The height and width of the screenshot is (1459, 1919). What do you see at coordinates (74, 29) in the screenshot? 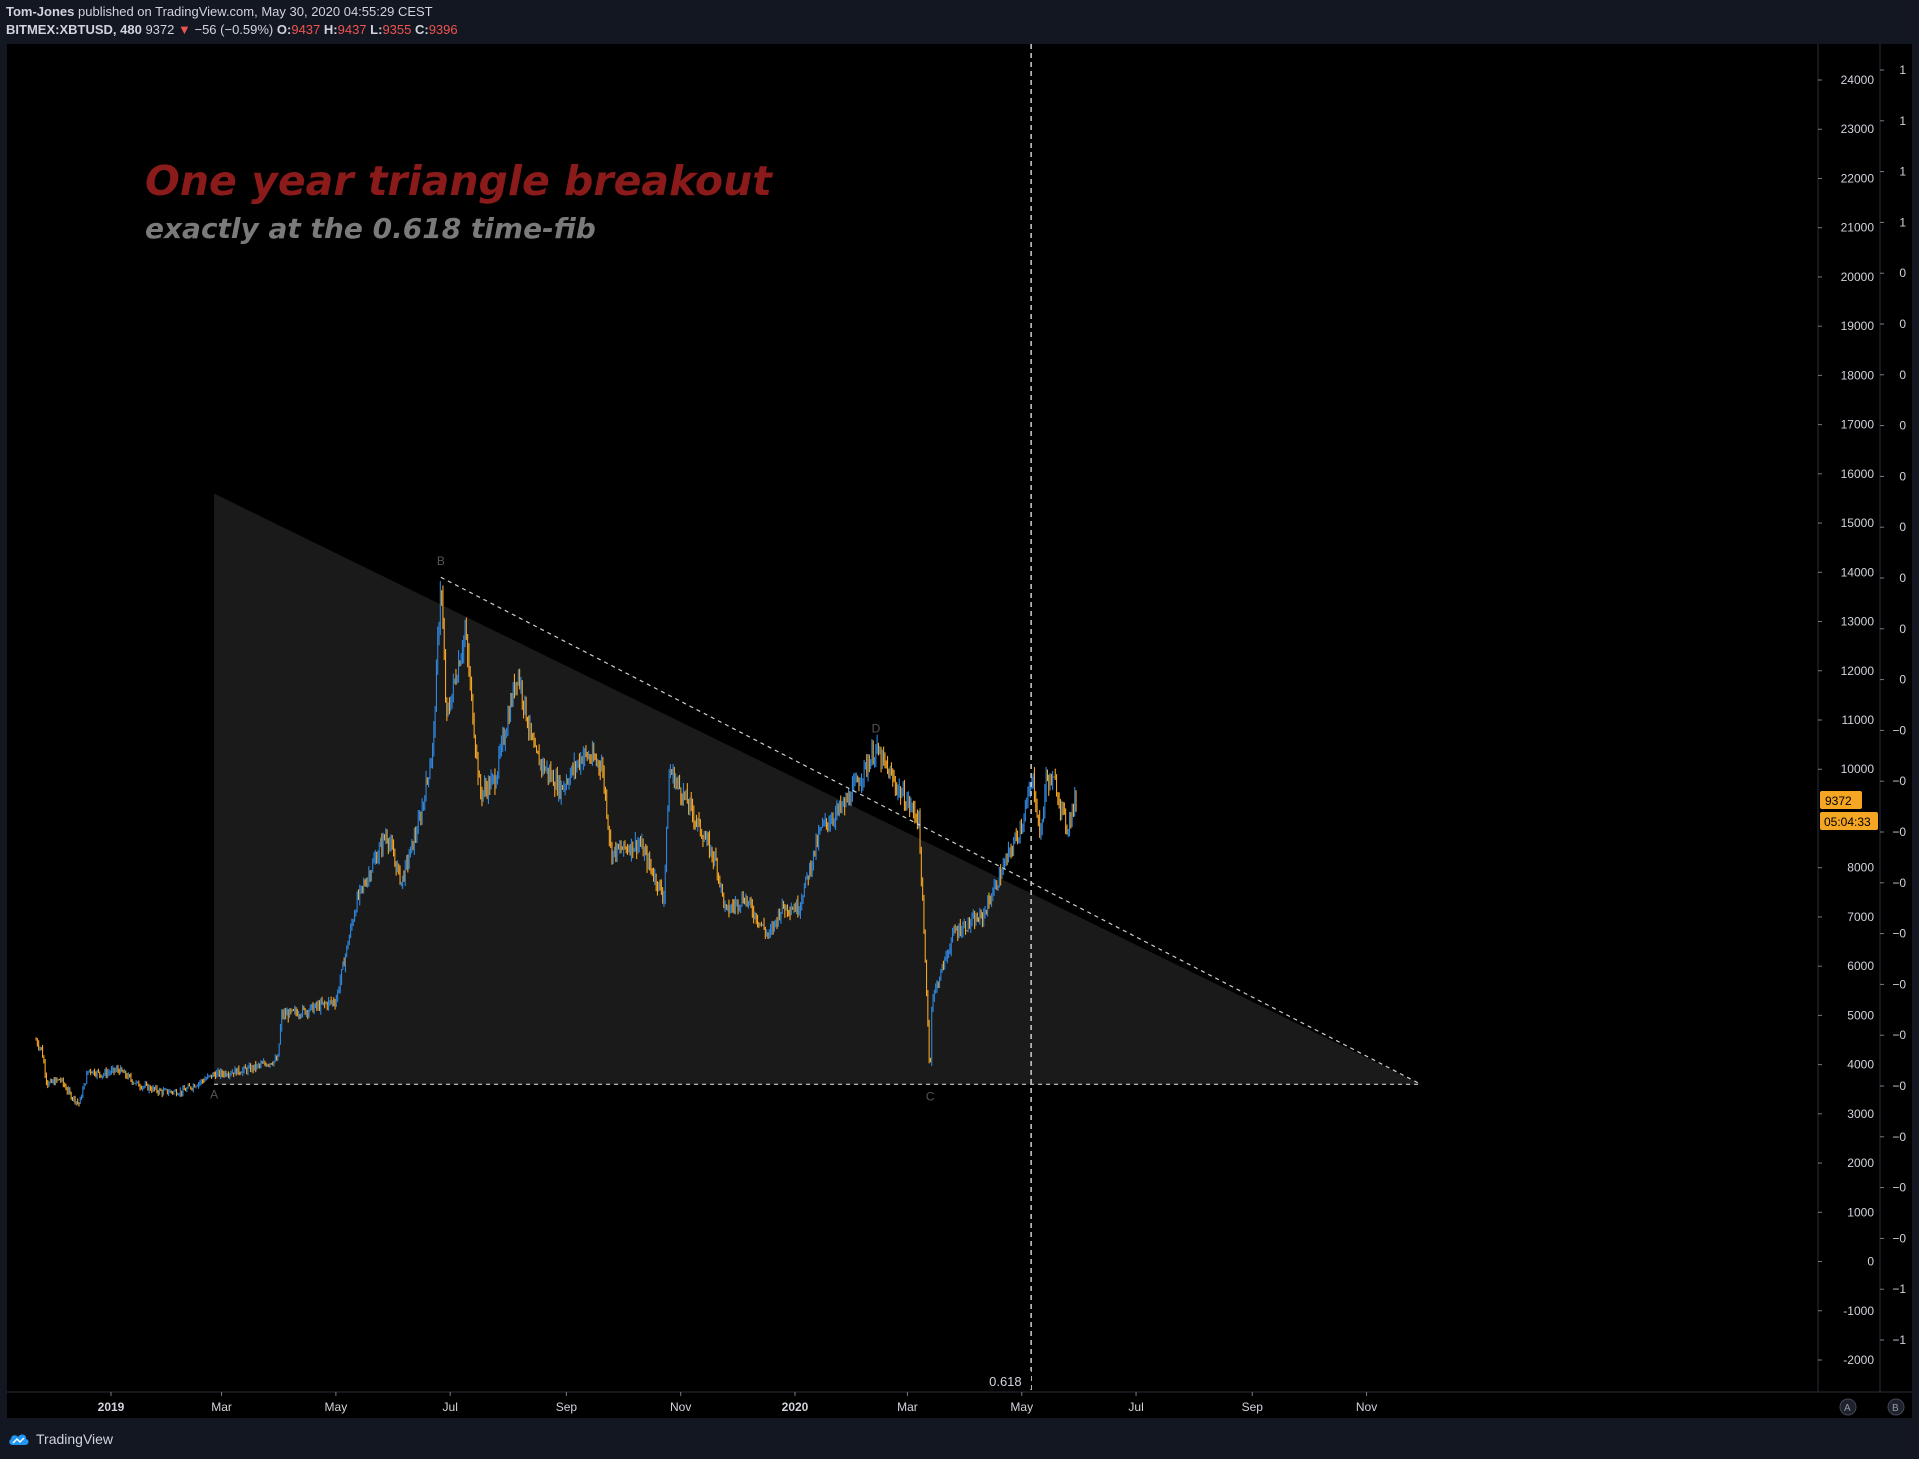
I see `symbol-name: BITMEX:XBTUSD, 480` at bounding box center [74, 29].